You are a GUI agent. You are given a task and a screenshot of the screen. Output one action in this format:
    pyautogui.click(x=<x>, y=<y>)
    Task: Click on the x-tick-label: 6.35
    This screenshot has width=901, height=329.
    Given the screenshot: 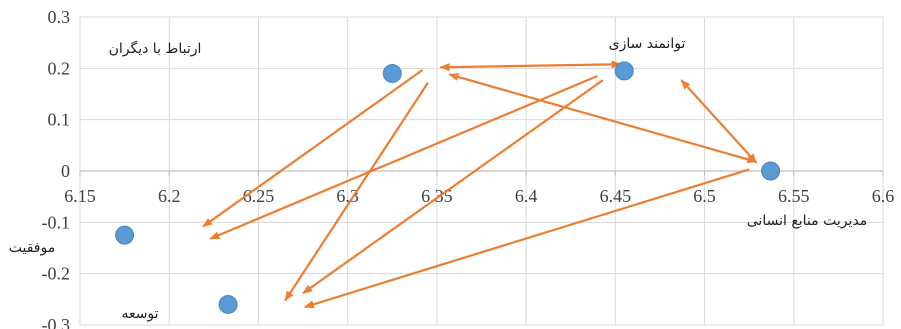 What is the action you would take?
    pyautogui.click(x=437, y=196)
    